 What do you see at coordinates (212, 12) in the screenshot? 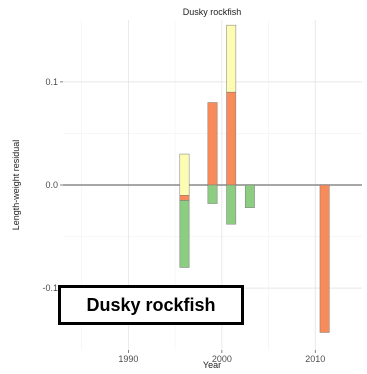
I see `chart-title: Dusky rockfish` at bounding box center [212, 12].